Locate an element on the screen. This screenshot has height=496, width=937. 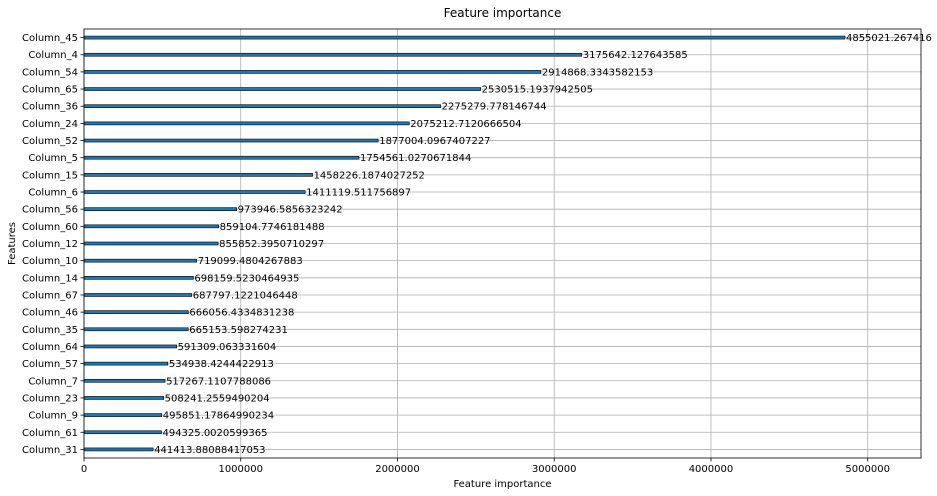
x-tick-label: 3000000 is located at coordinates (554, 469).